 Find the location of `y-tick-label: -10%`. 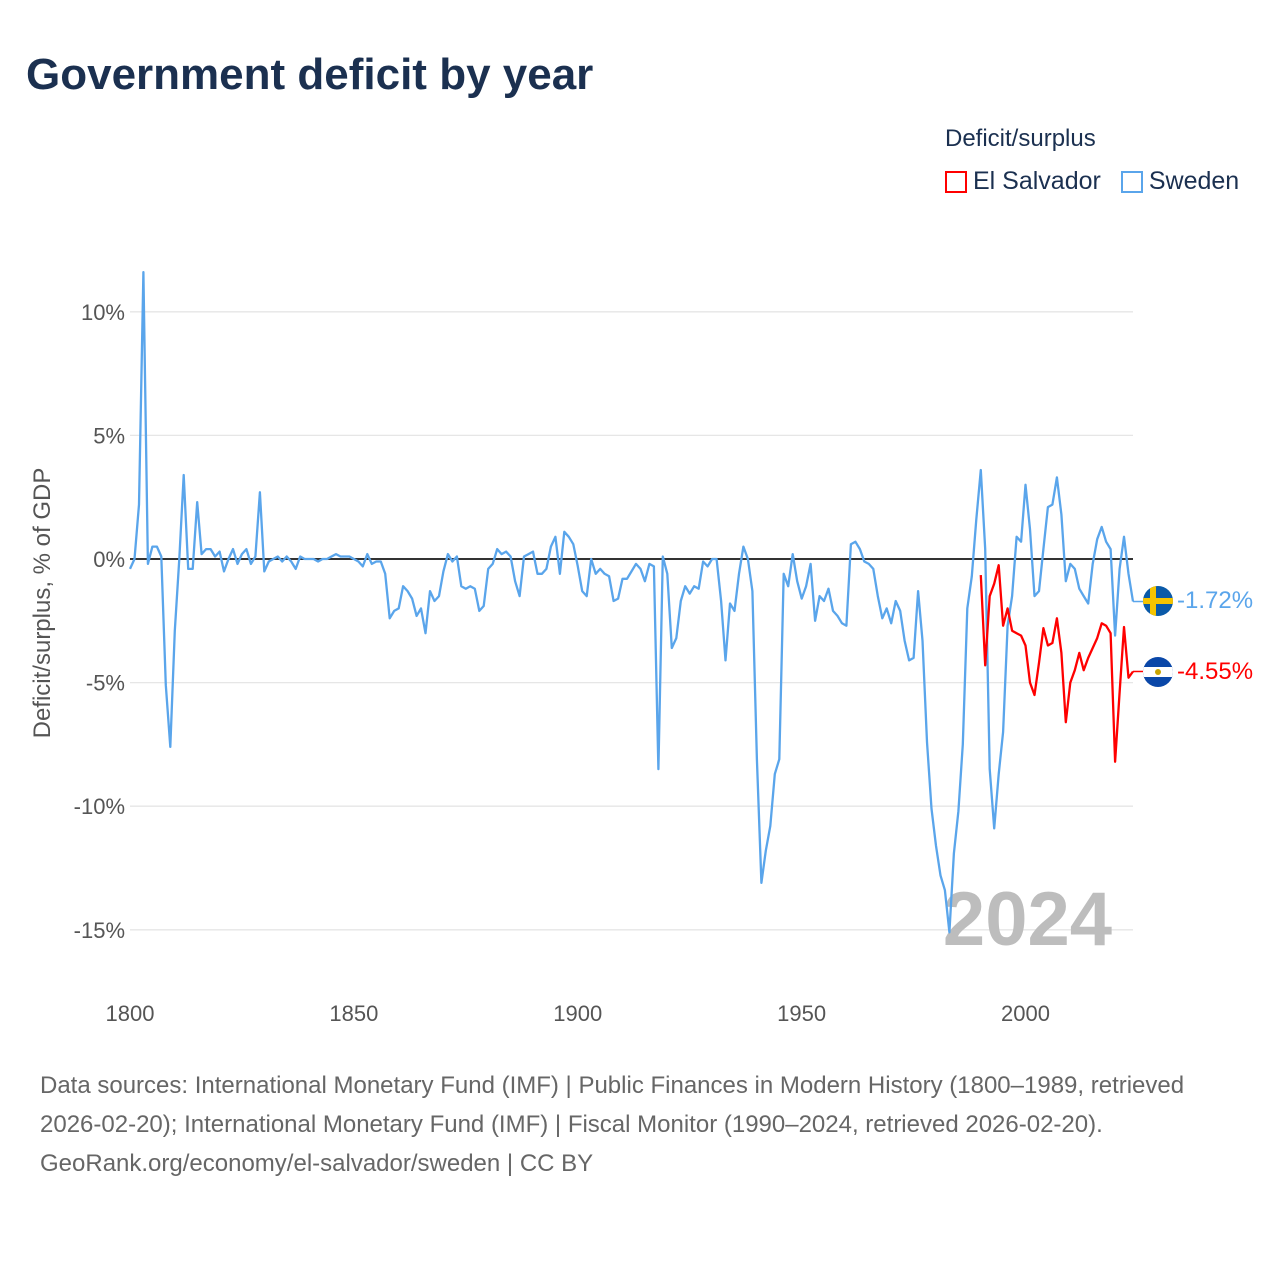

y-tick-label: -10% is located at coordinates (99, 806).